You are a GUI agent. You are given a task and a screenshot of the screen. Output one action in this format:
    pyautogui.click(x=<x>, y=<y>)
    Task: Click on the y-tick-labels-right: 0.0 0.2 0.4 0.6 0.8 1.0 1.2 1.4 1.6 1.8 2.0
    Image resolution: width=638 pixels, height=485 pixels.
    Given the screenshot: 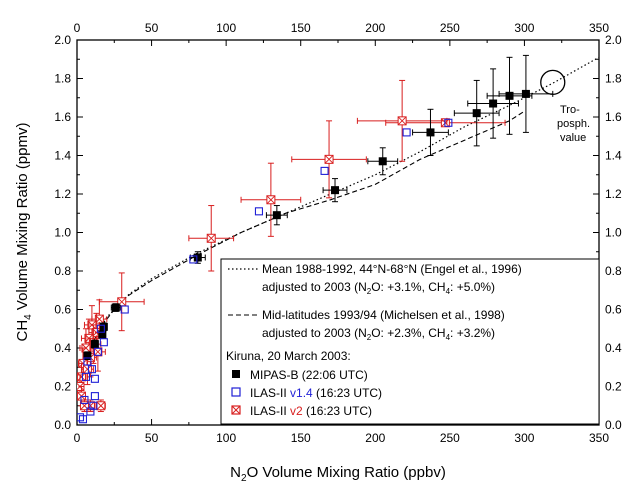 What is the action you would take?
    pyautogui.click(x=613, y=232)
    